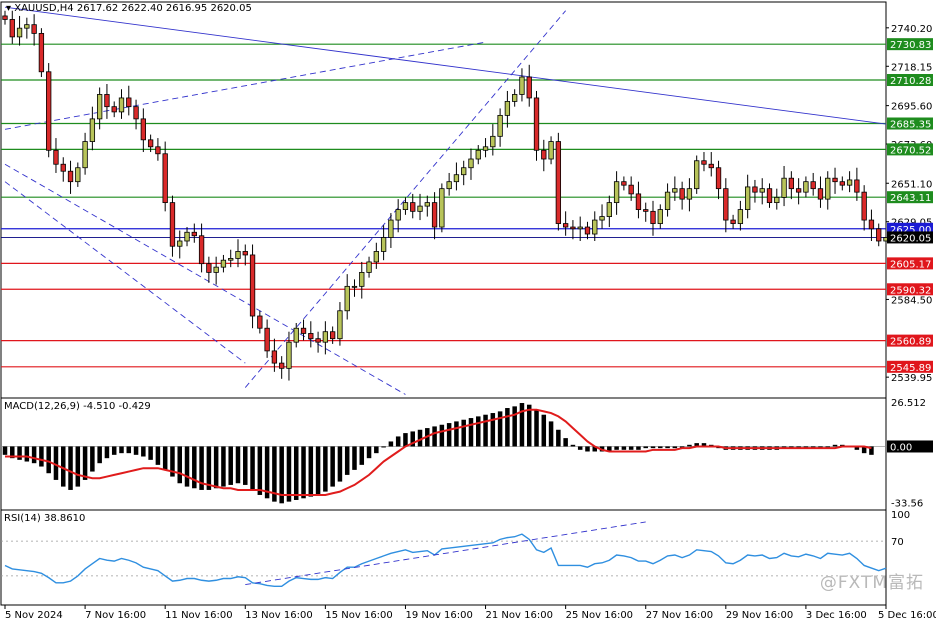  I want to click on x-tick-label-10: 3 Dec 16:00, so click(836, 615).